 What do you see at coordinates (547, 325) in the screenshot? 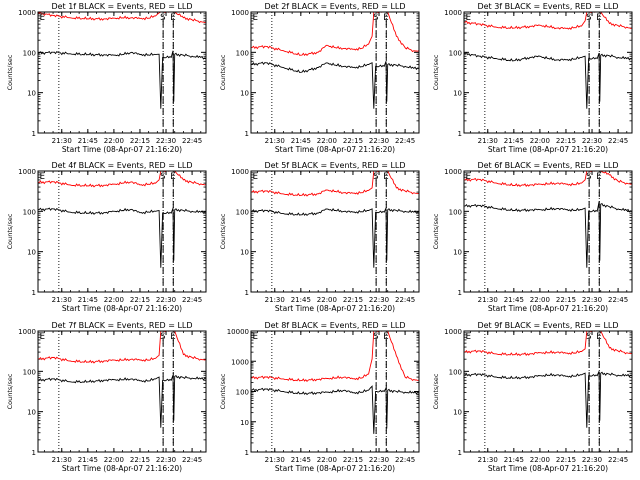
I see `panel-title: Det 9f BLACK = Events, RED = LLD` at bounding box center [547, 325].